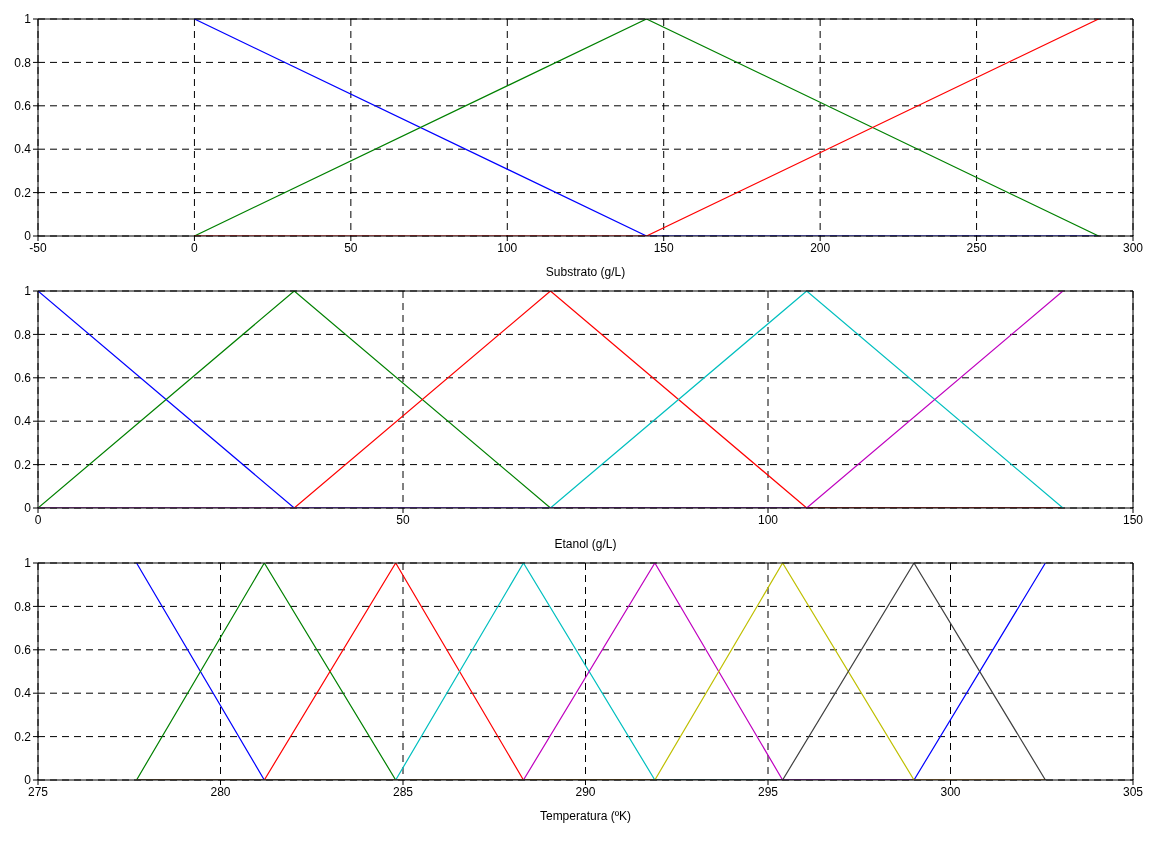  What do you see at coordinates (585, 816) in the screenshot?
I see `x-axis-title: Temperatura (ºK)` at bounding box center [585, 816].